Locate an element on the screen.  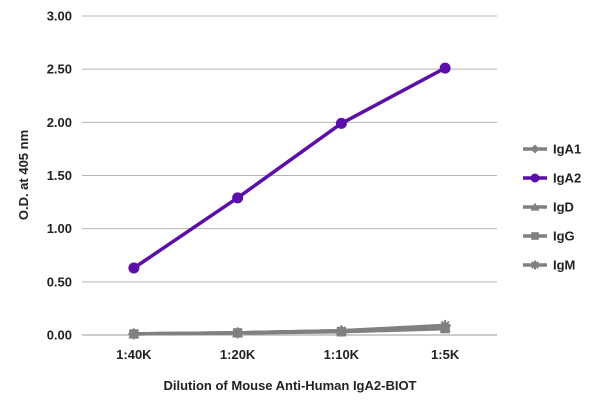
x-axis-title: Dilution of Mouse Anti-Human IgA2-BIOT is located at coordinates (290, 385).